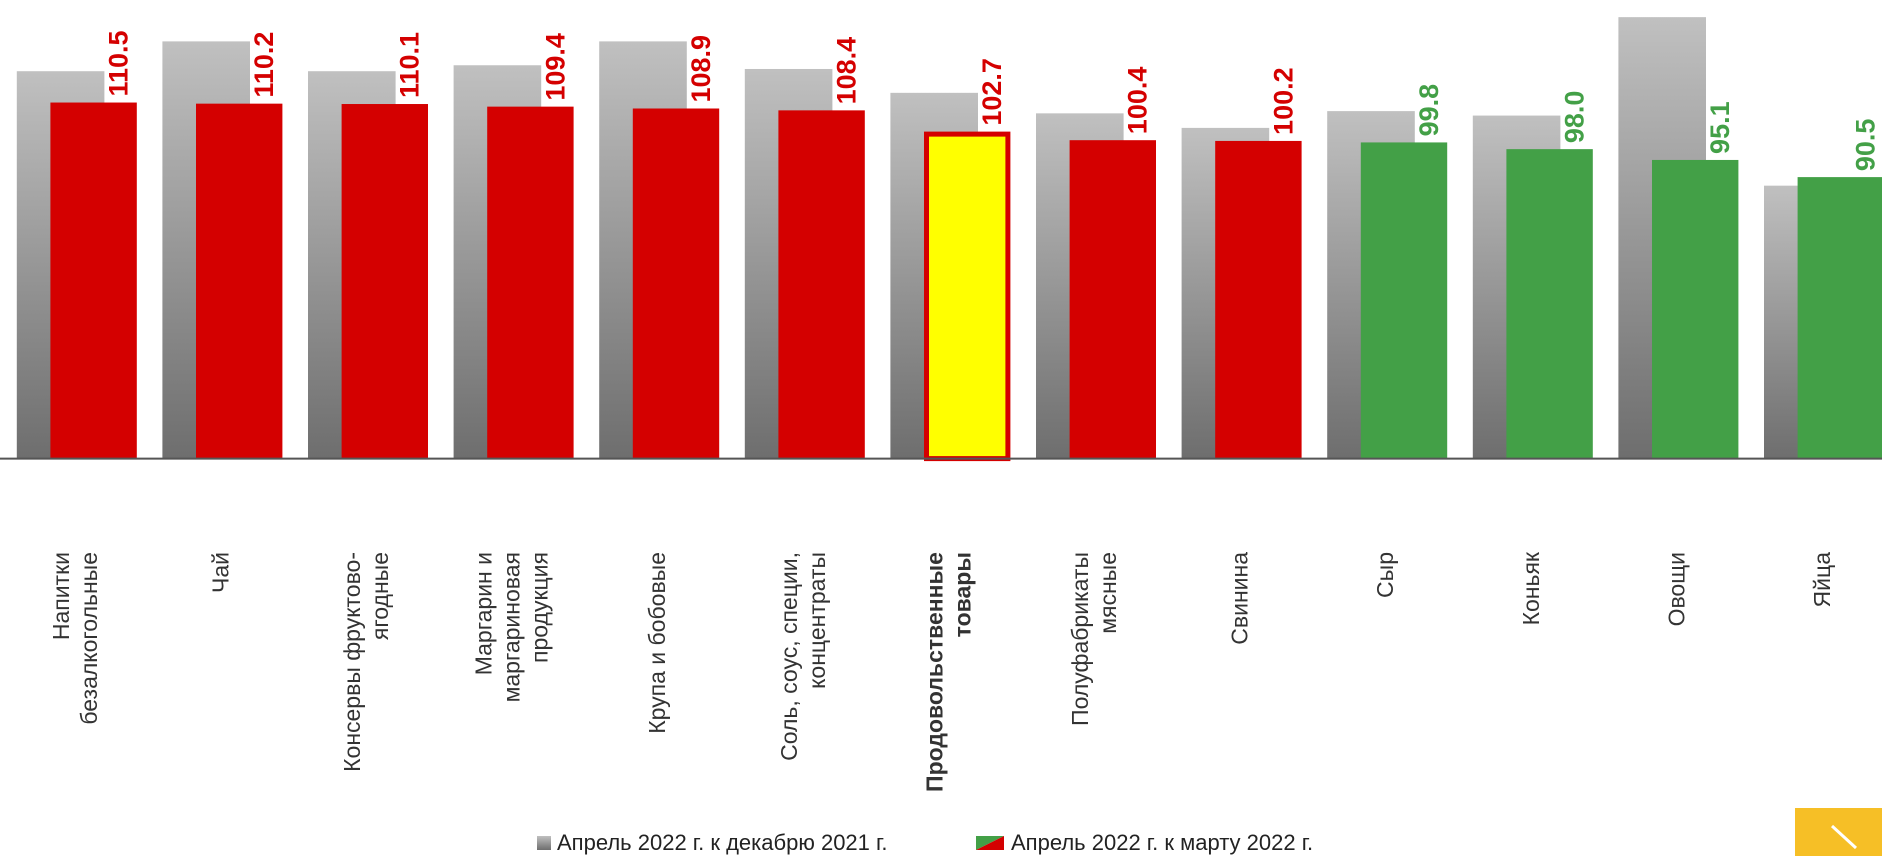 The height and width of the screenshot is (856, 1882). Describe the element at coordinates (789, 656) in the screenshot. I see `label-line: Соль, соус, специи,` at that location.